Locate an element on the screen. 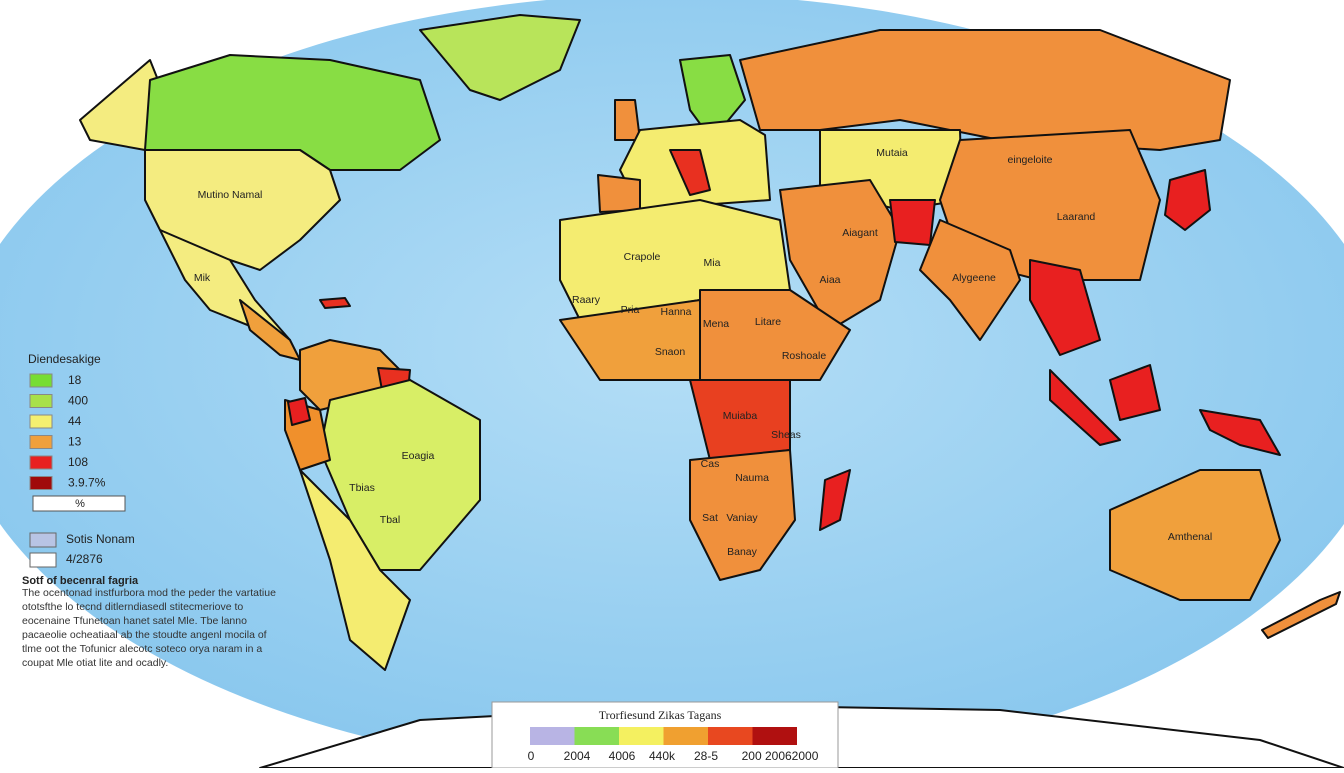 The height and width of the screenshot is (773, 1344). colorbar-label: 4006 is located at coordinates (622, 756).